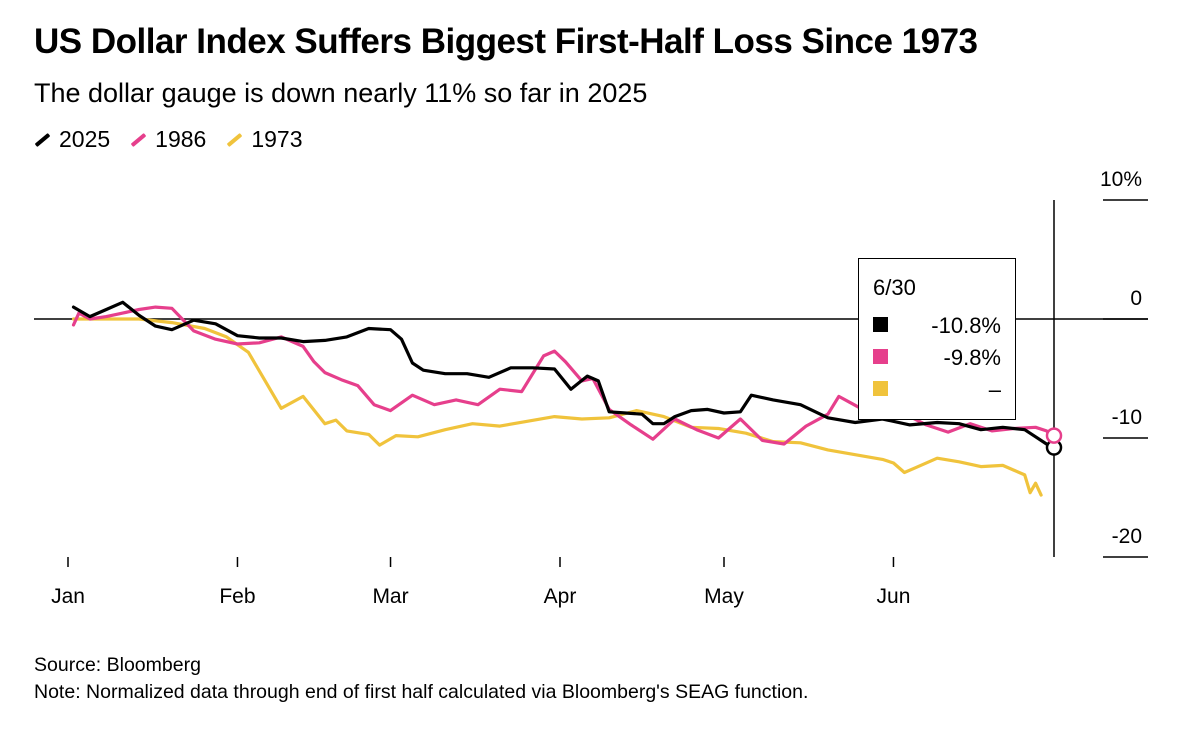 The height and width of the screenshot is (745, 1200). I want to click on x-tick-label: May, so click(724, 596).